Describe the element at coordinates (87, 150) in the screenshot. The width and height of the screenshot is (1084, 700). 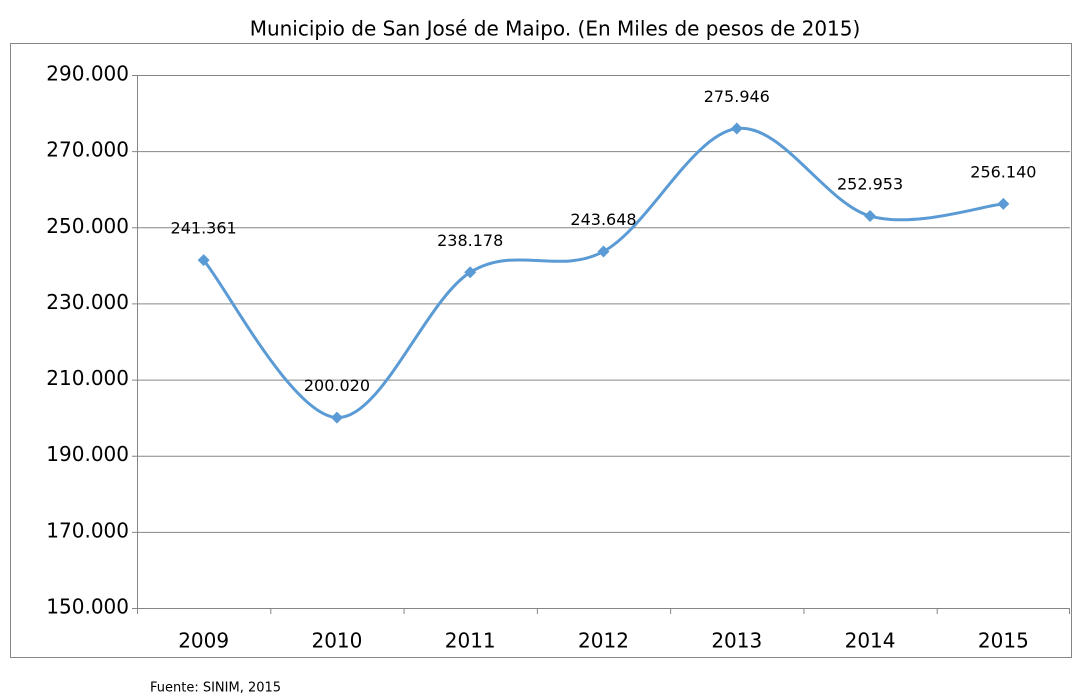
I see `y-tick-label: 270.000` at that location.